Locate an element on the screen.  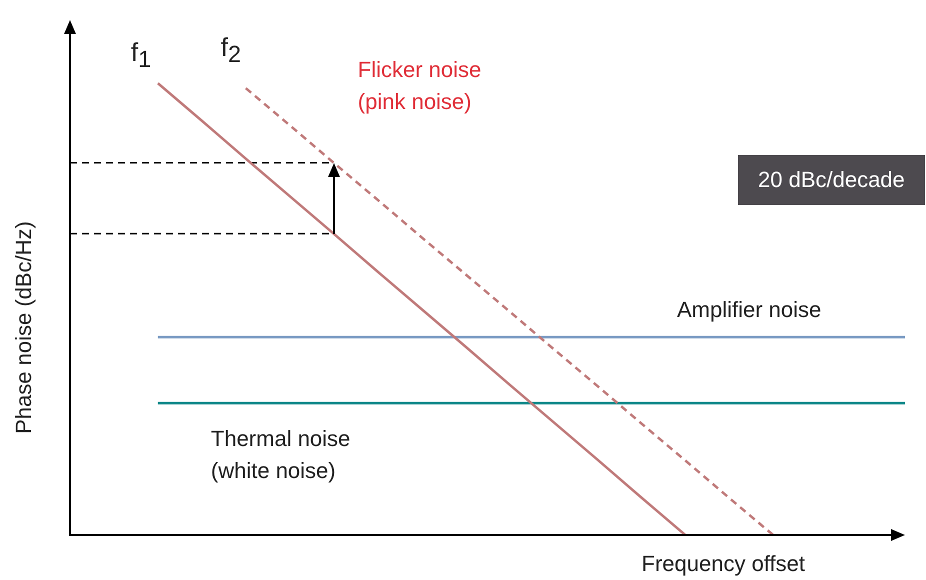
text: f$_{1}$ is located at coordinates (141, 55).